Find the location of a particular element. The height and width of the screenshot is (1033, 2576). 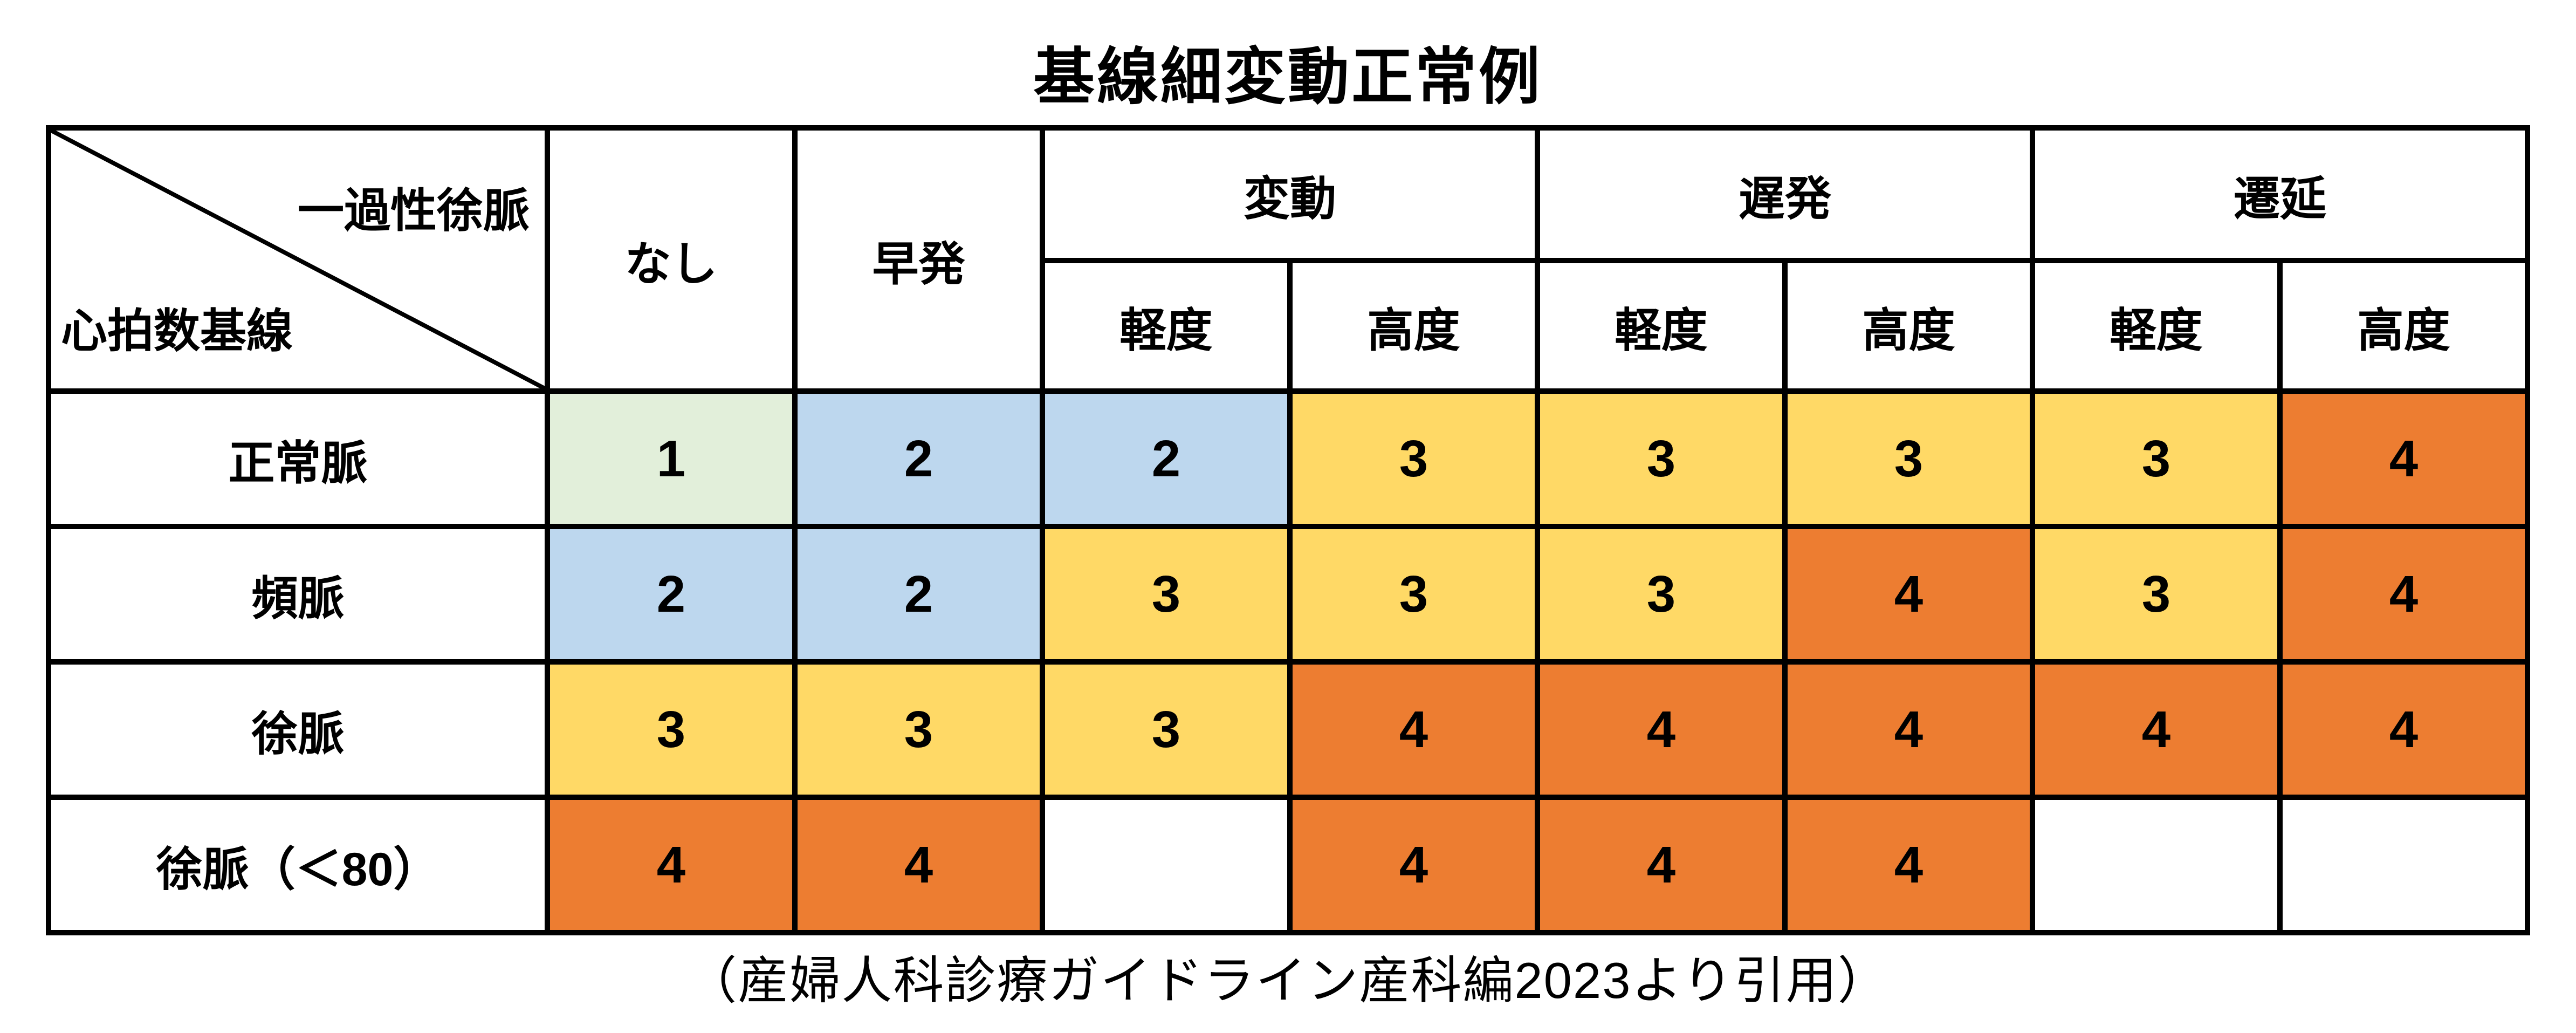

col-group-late: 遅発 is located at coordinates (1785, 194).